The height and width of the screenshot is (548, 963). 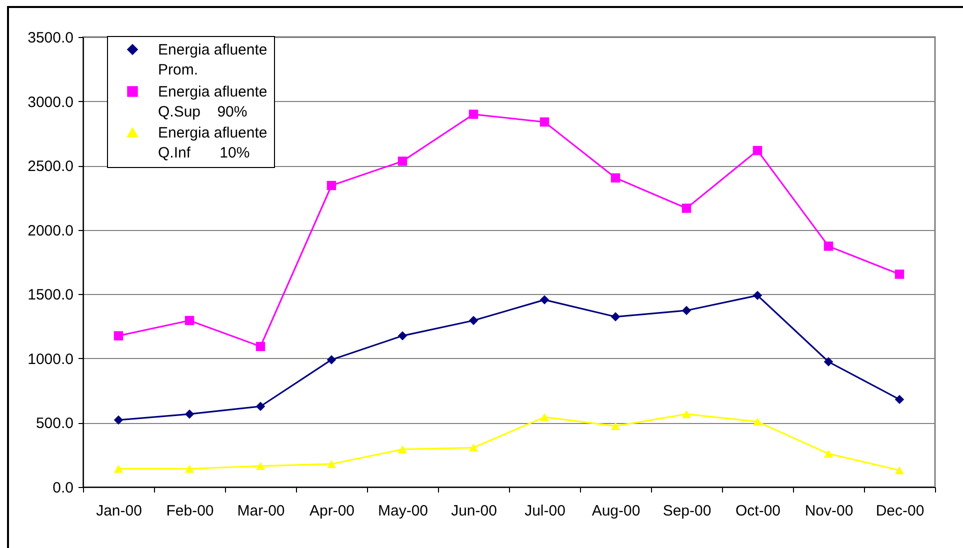 I want to click on x-tick-label: Oct-00, so click(x=758, y=511).